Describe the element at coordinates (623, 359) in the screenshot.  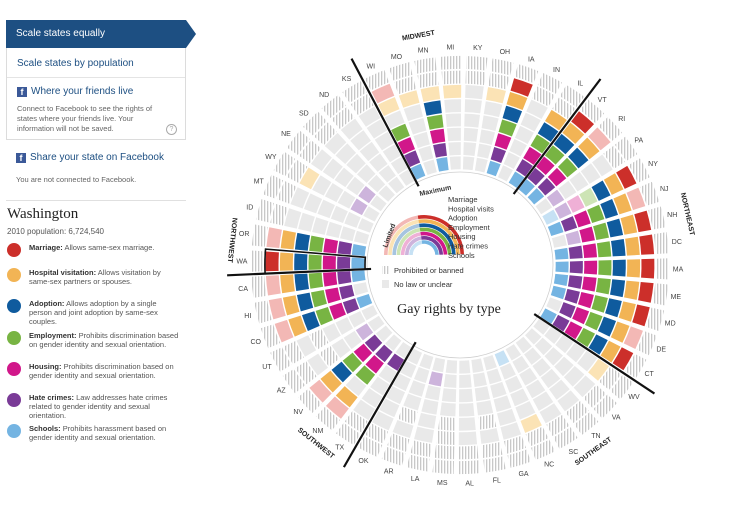
I see `cell-ct-marriage` at that location.